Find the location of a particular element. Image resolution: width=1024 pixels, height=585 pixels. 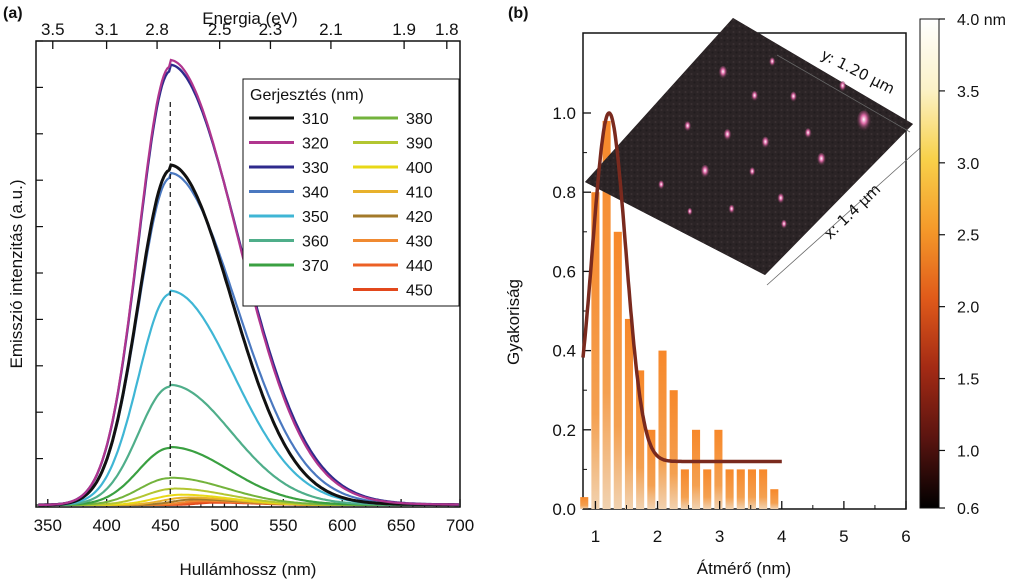

top-tick-label: 3.5 is located at coordinates (53, 29).